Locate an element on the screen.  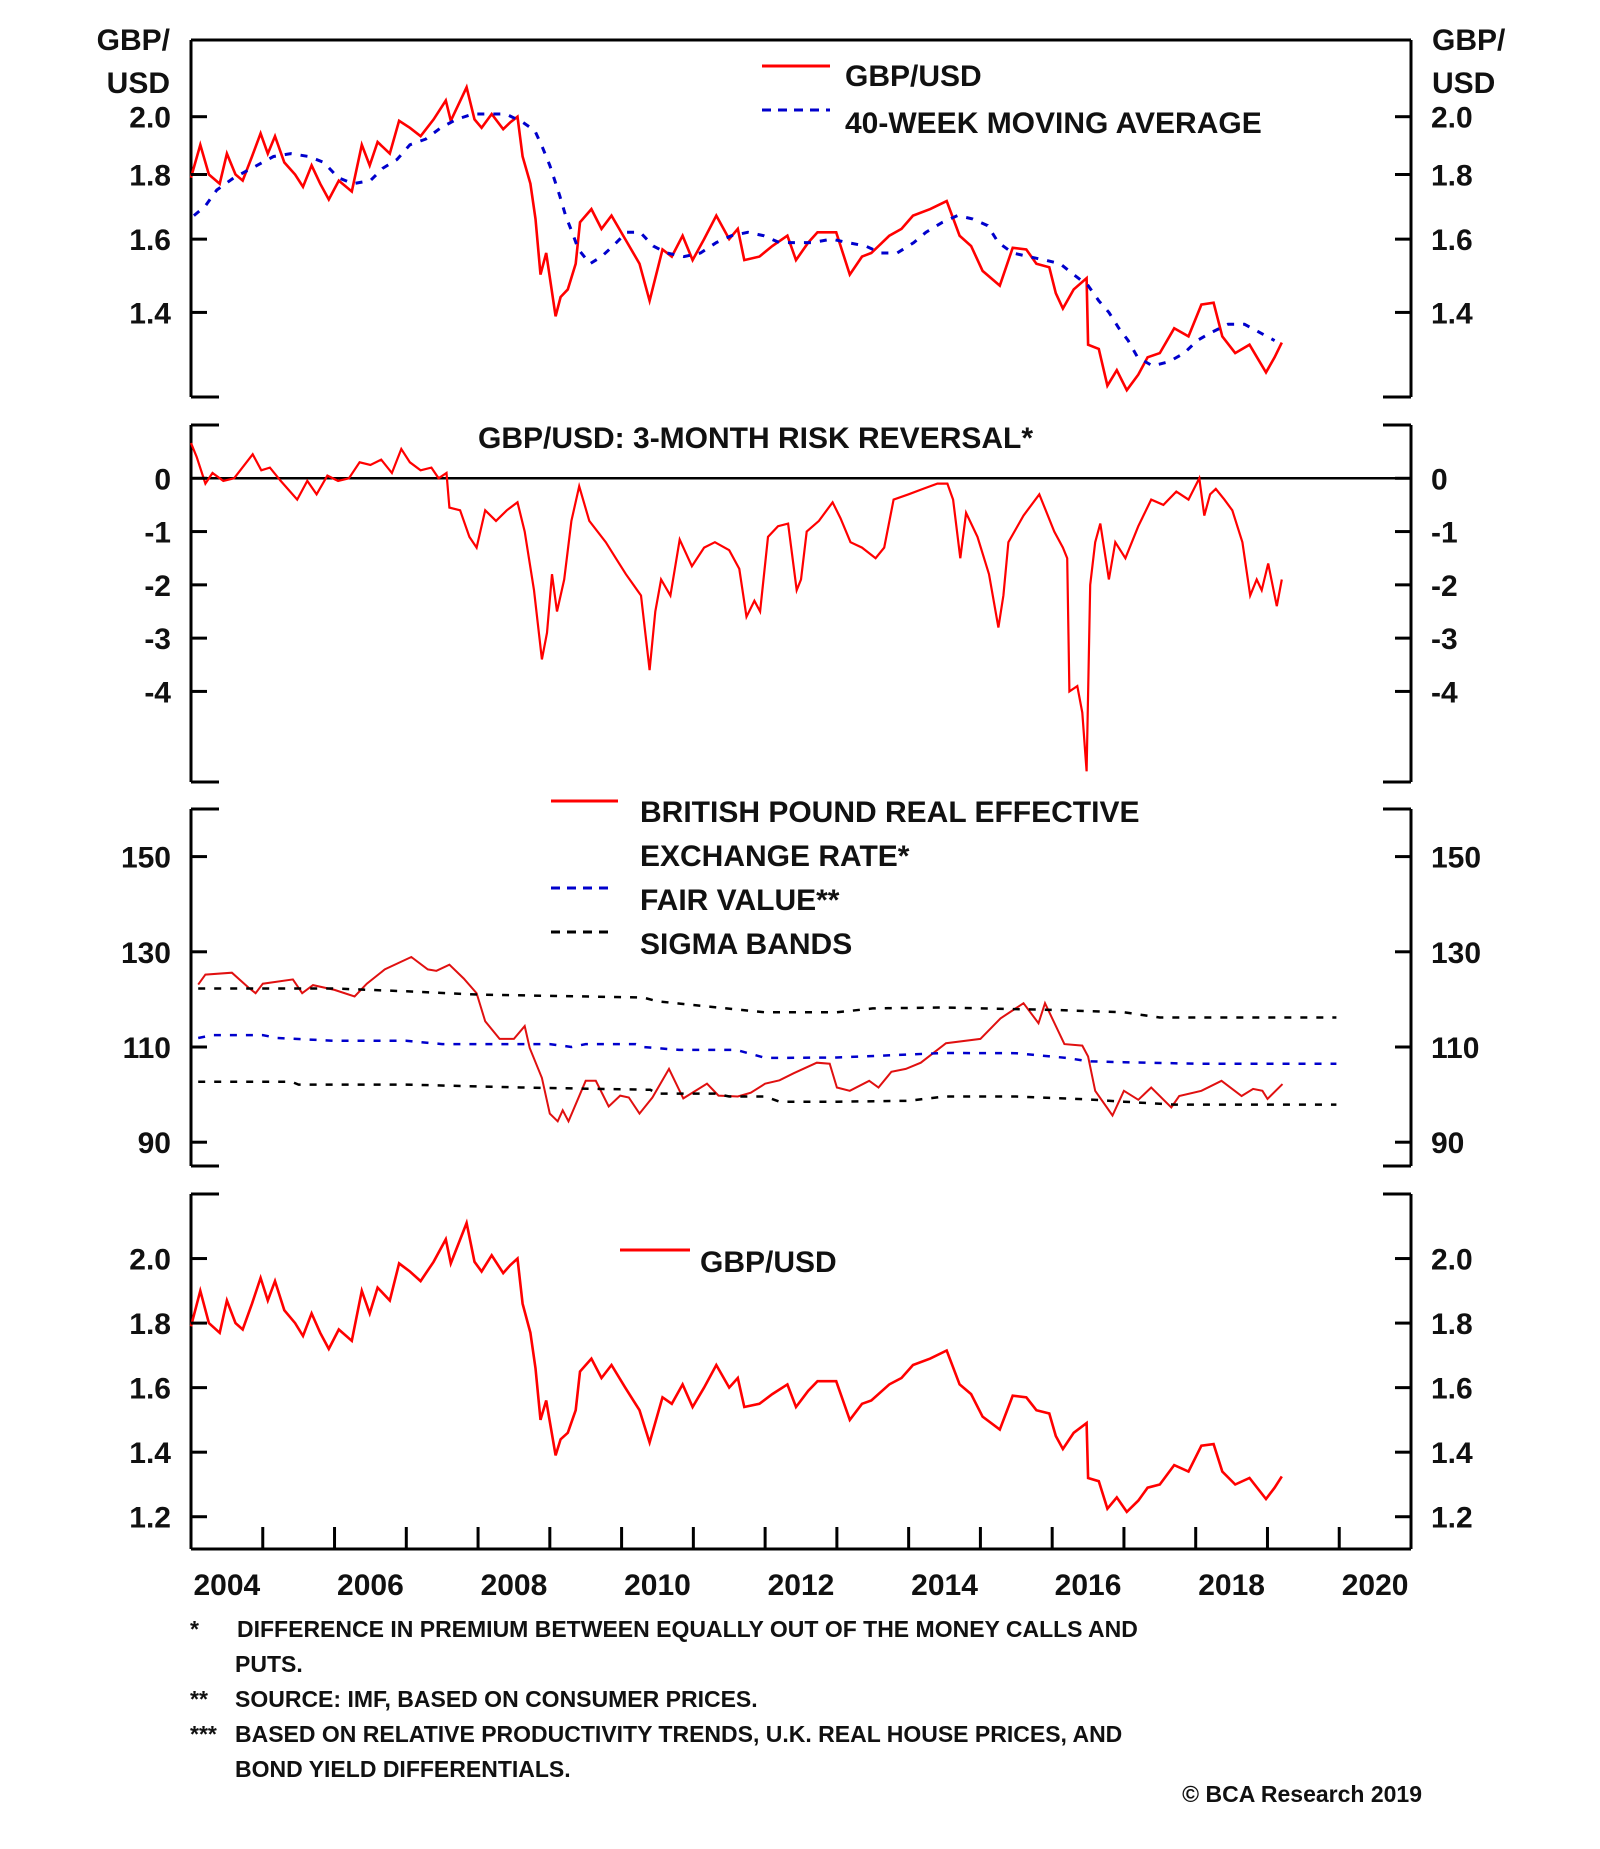
x-tick-label: 2016 is located at coordinates (1088, 1585).